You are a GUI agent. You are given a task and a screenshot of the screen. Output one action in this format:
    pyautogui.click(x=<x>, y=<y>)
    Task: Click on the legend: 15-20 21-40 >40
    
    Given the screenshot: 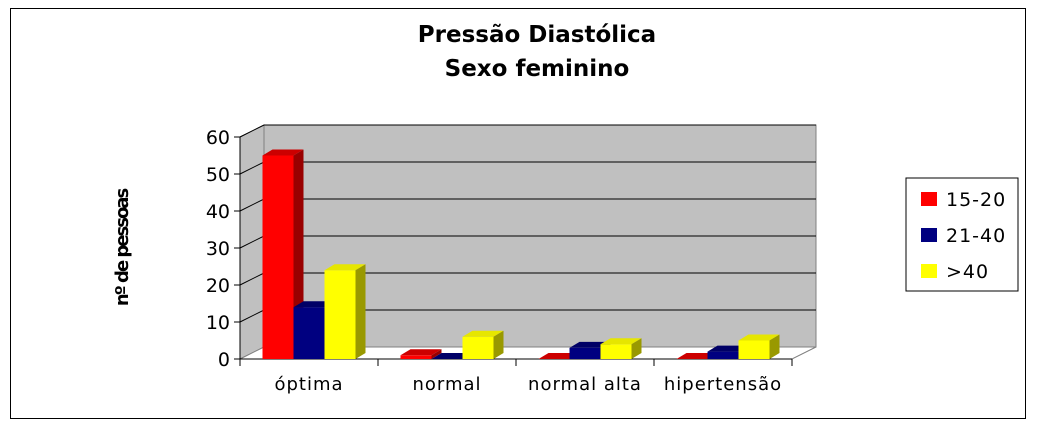 What is the action you would take?
    pyautogui.click(x=962, y=234)
    